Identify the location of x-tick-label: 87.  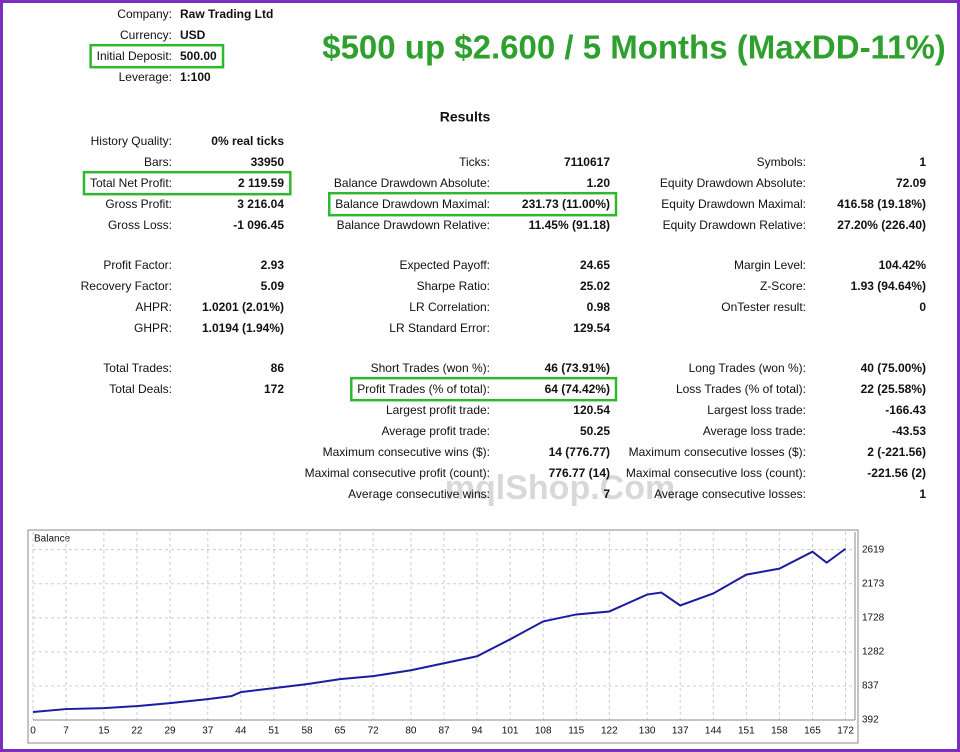
(444, 731).